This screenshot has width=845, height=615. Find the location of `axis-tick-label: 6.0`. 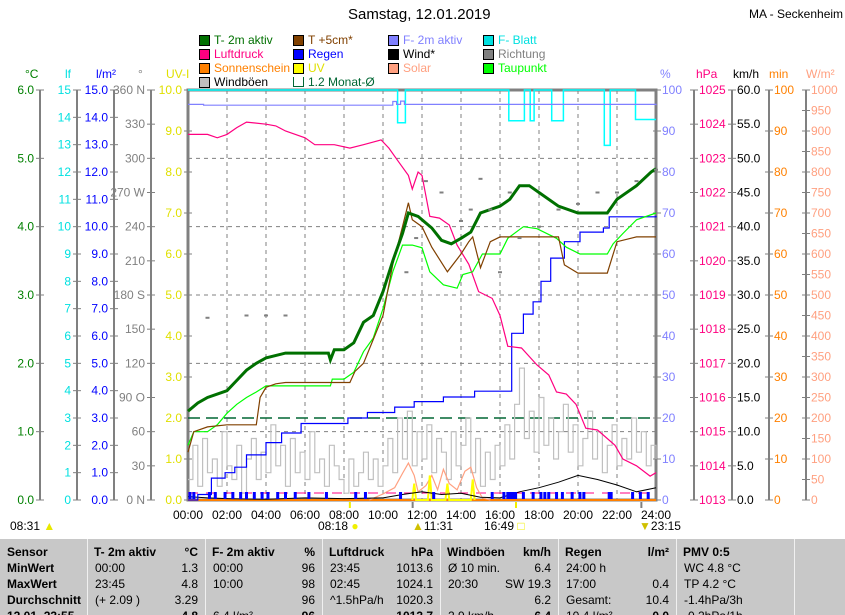

axis-tick-label: 6.0 is located at coordinates (25, 90).